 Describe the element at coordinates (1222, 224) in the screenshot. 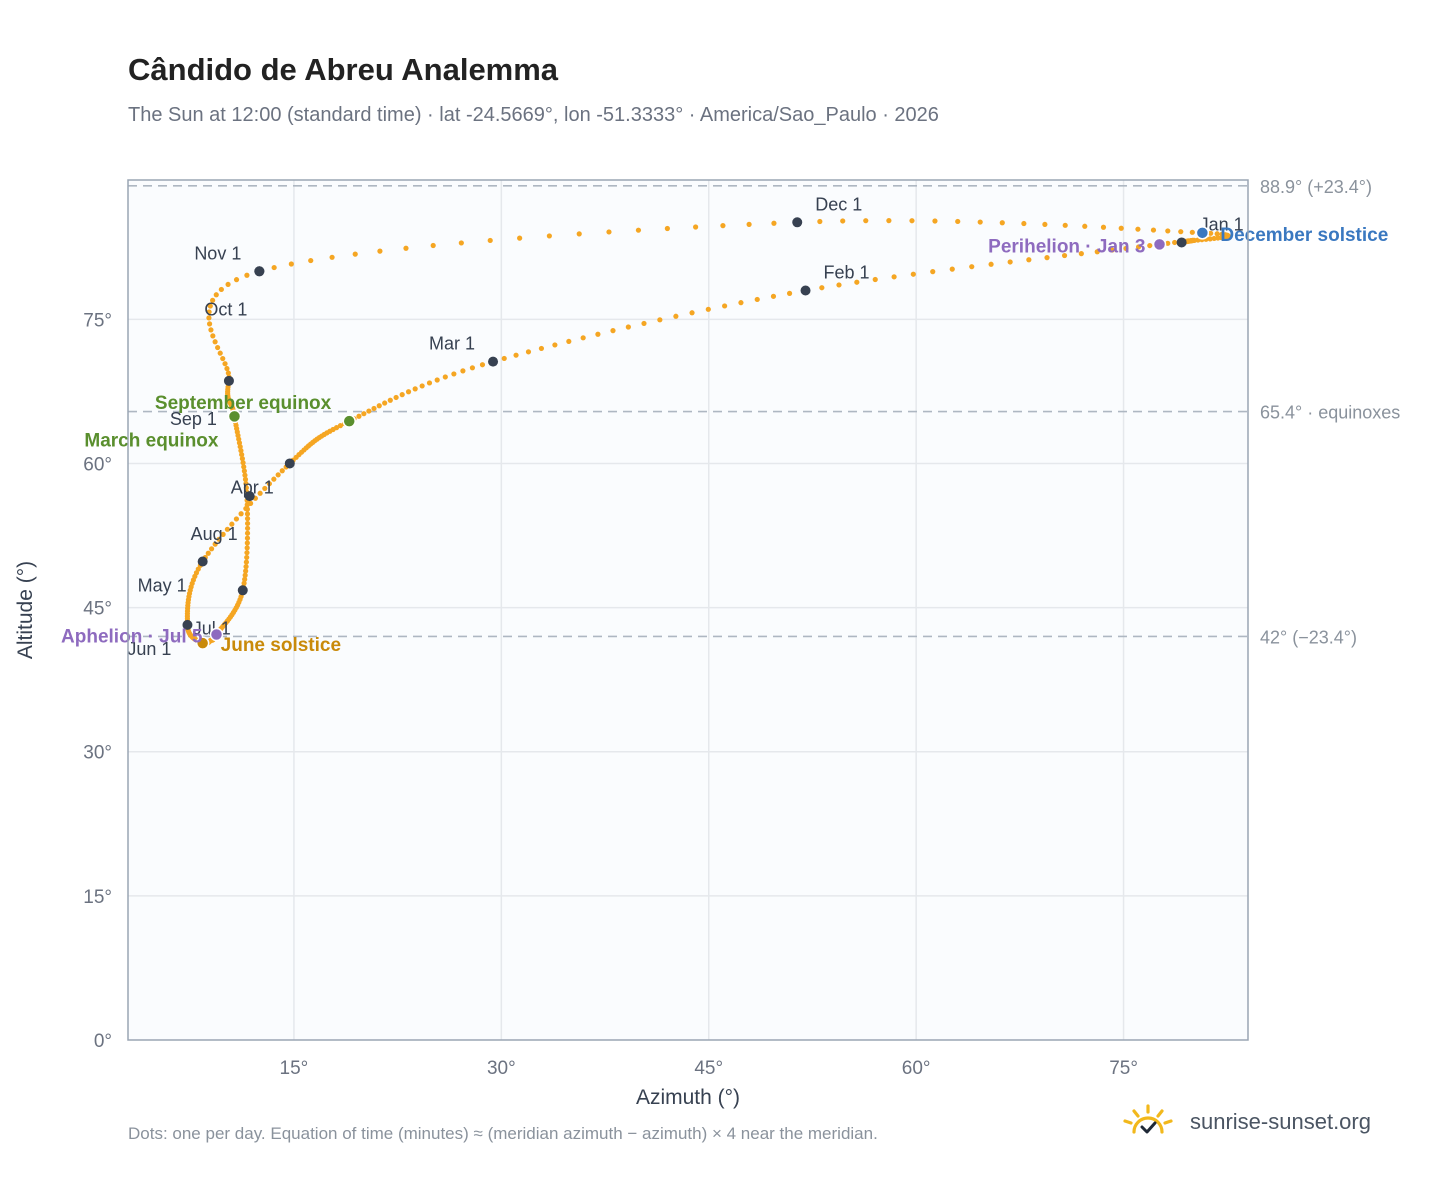

I see `month-marker-label: Jan 1` at that location.